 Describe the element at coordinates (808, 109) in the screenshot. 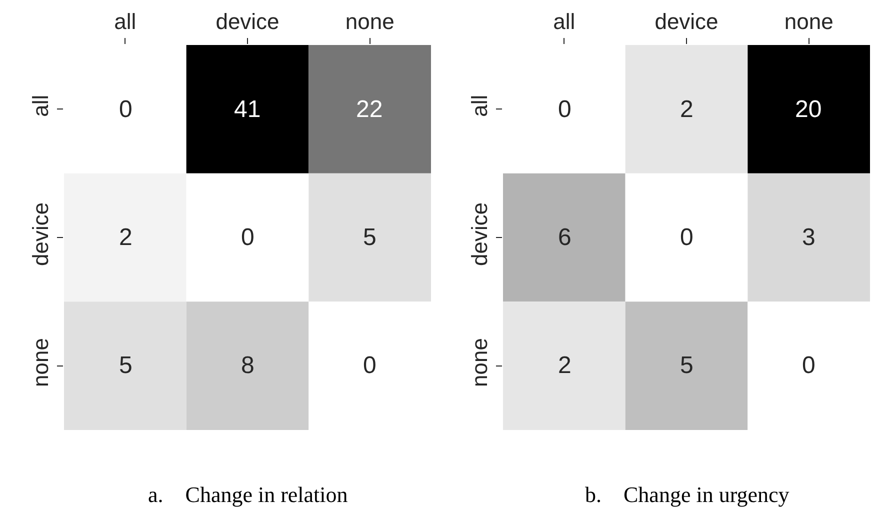

I see `data-label: 20` at that location.